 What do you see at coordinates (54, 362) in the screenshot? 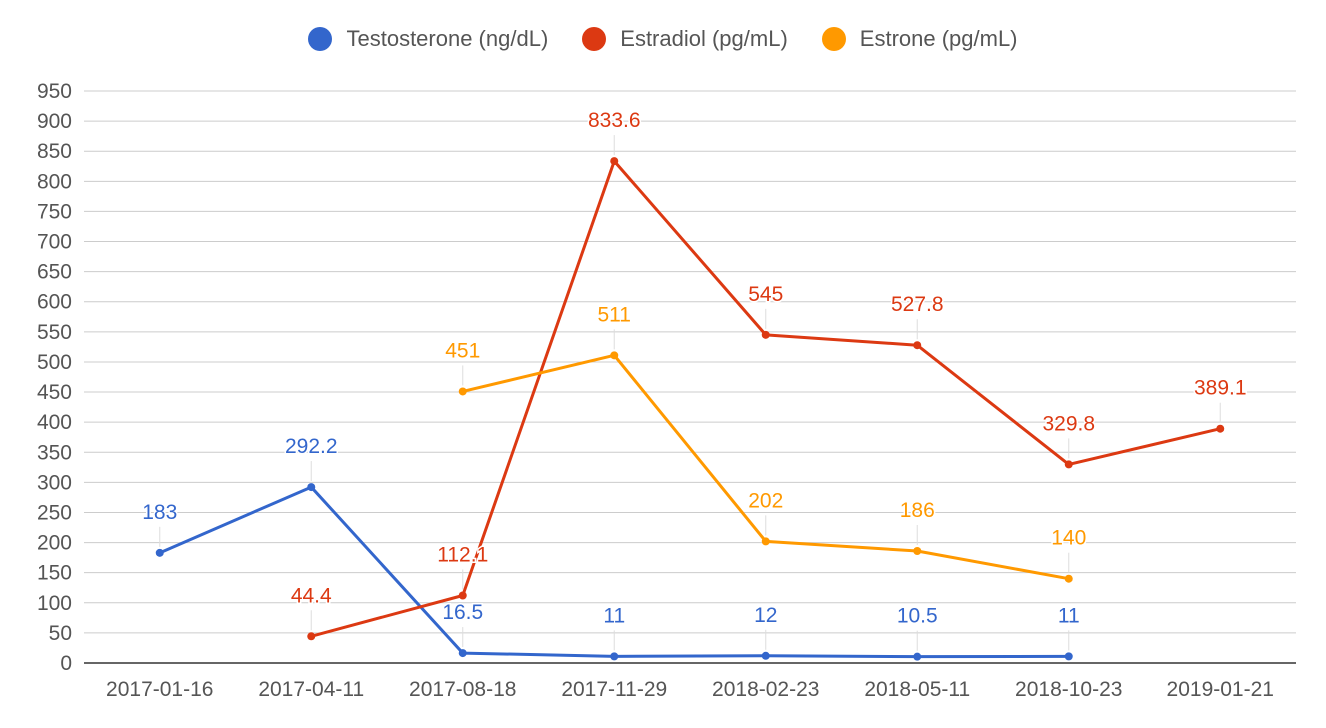
I see `y-tick-label: 500` at bounding box center [54, 362].